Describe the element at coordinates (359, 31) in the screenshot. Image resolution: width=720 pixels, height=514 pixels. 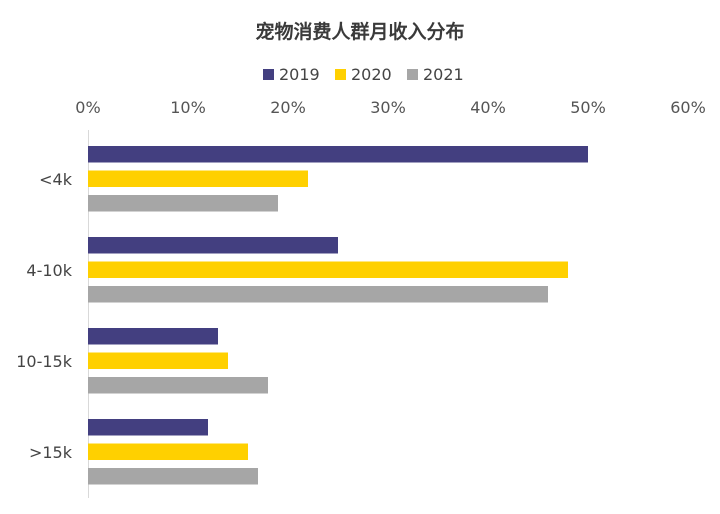
I see `chart-title: 宠物消费人群月收入分布` at that location.